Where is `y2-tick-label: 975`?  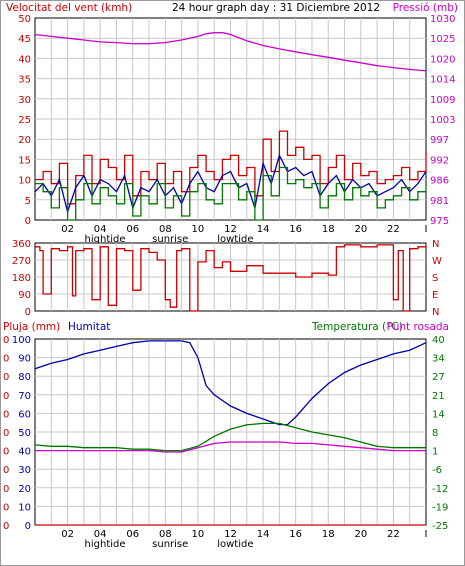 y2-tick-label: 975 is located at coordinates (439, 221).